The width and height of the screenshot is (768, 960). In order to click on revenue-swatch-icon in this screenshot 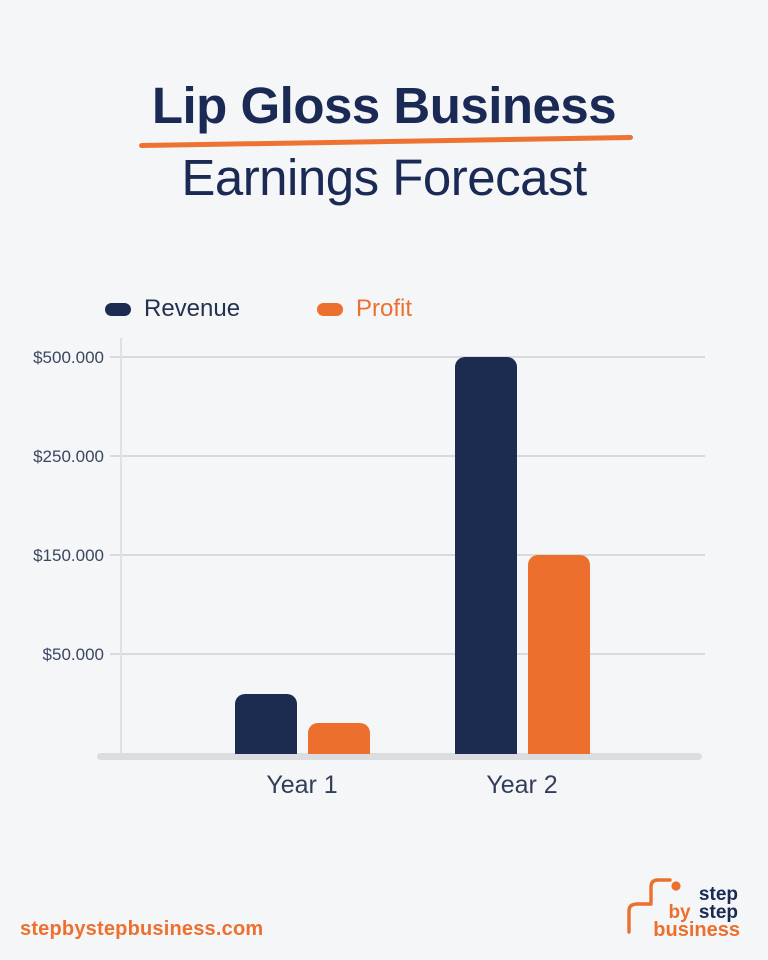, I will do `click(118, 309)`.